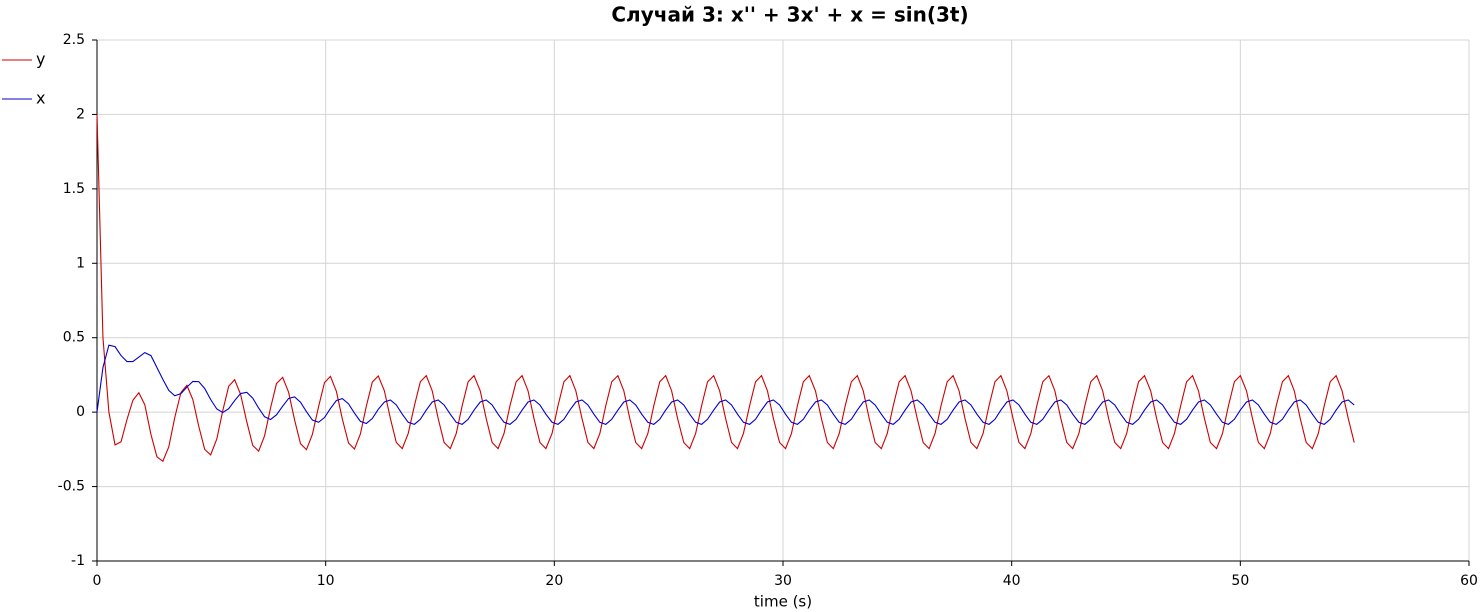 Image resolution: width=1482 pixels, height=612 pixels. I want to click on x-tick-label: 30, so click(783, 581).